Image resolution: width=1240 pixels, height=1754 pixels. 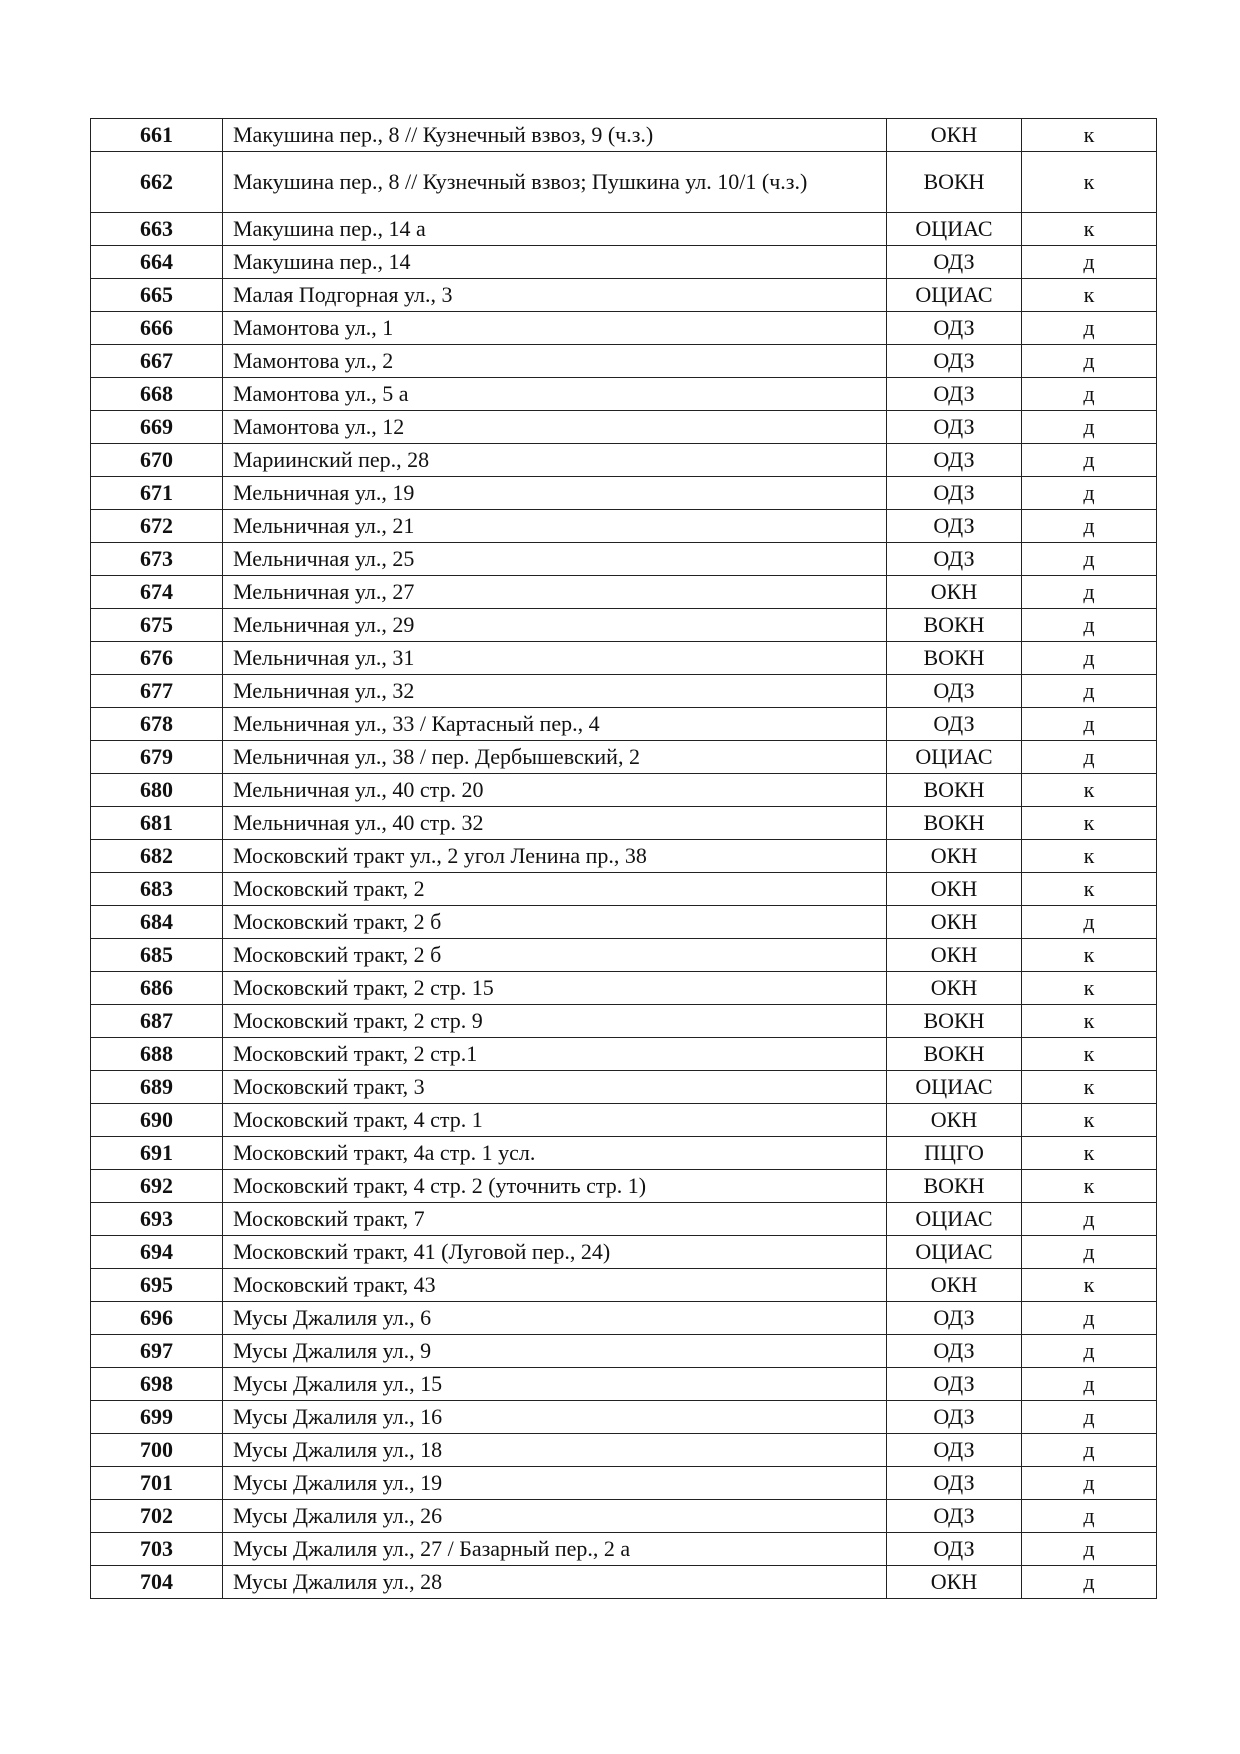 What do you see at coordinates (156, 658) in the screenshot?
I see `row-number: 676` at bounding box center [156, 658].